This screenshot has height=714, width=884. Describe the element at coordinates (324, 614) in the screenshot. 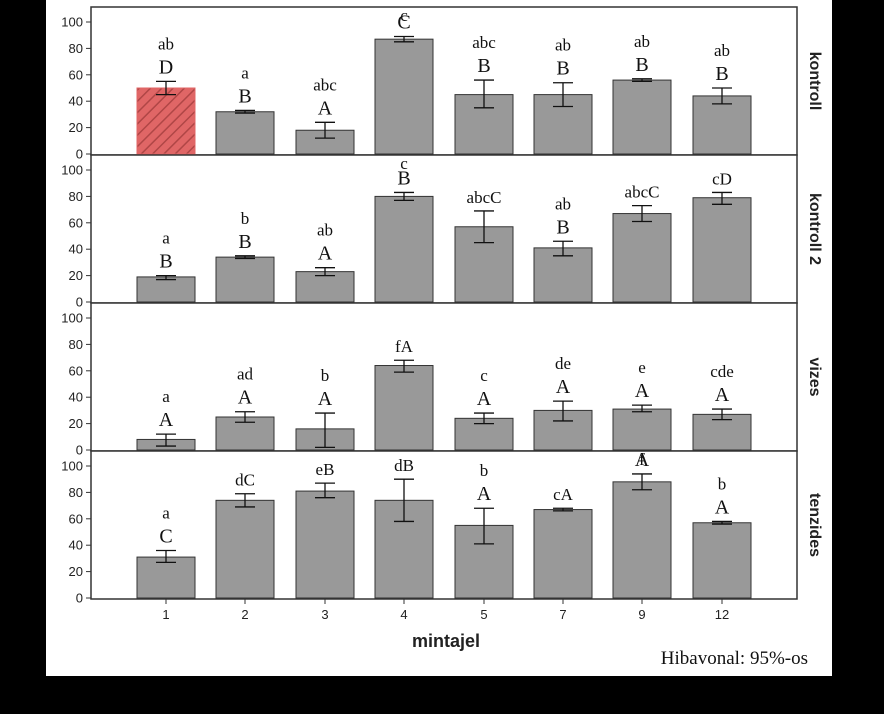

I see `x-tick-label: 3` at that location.